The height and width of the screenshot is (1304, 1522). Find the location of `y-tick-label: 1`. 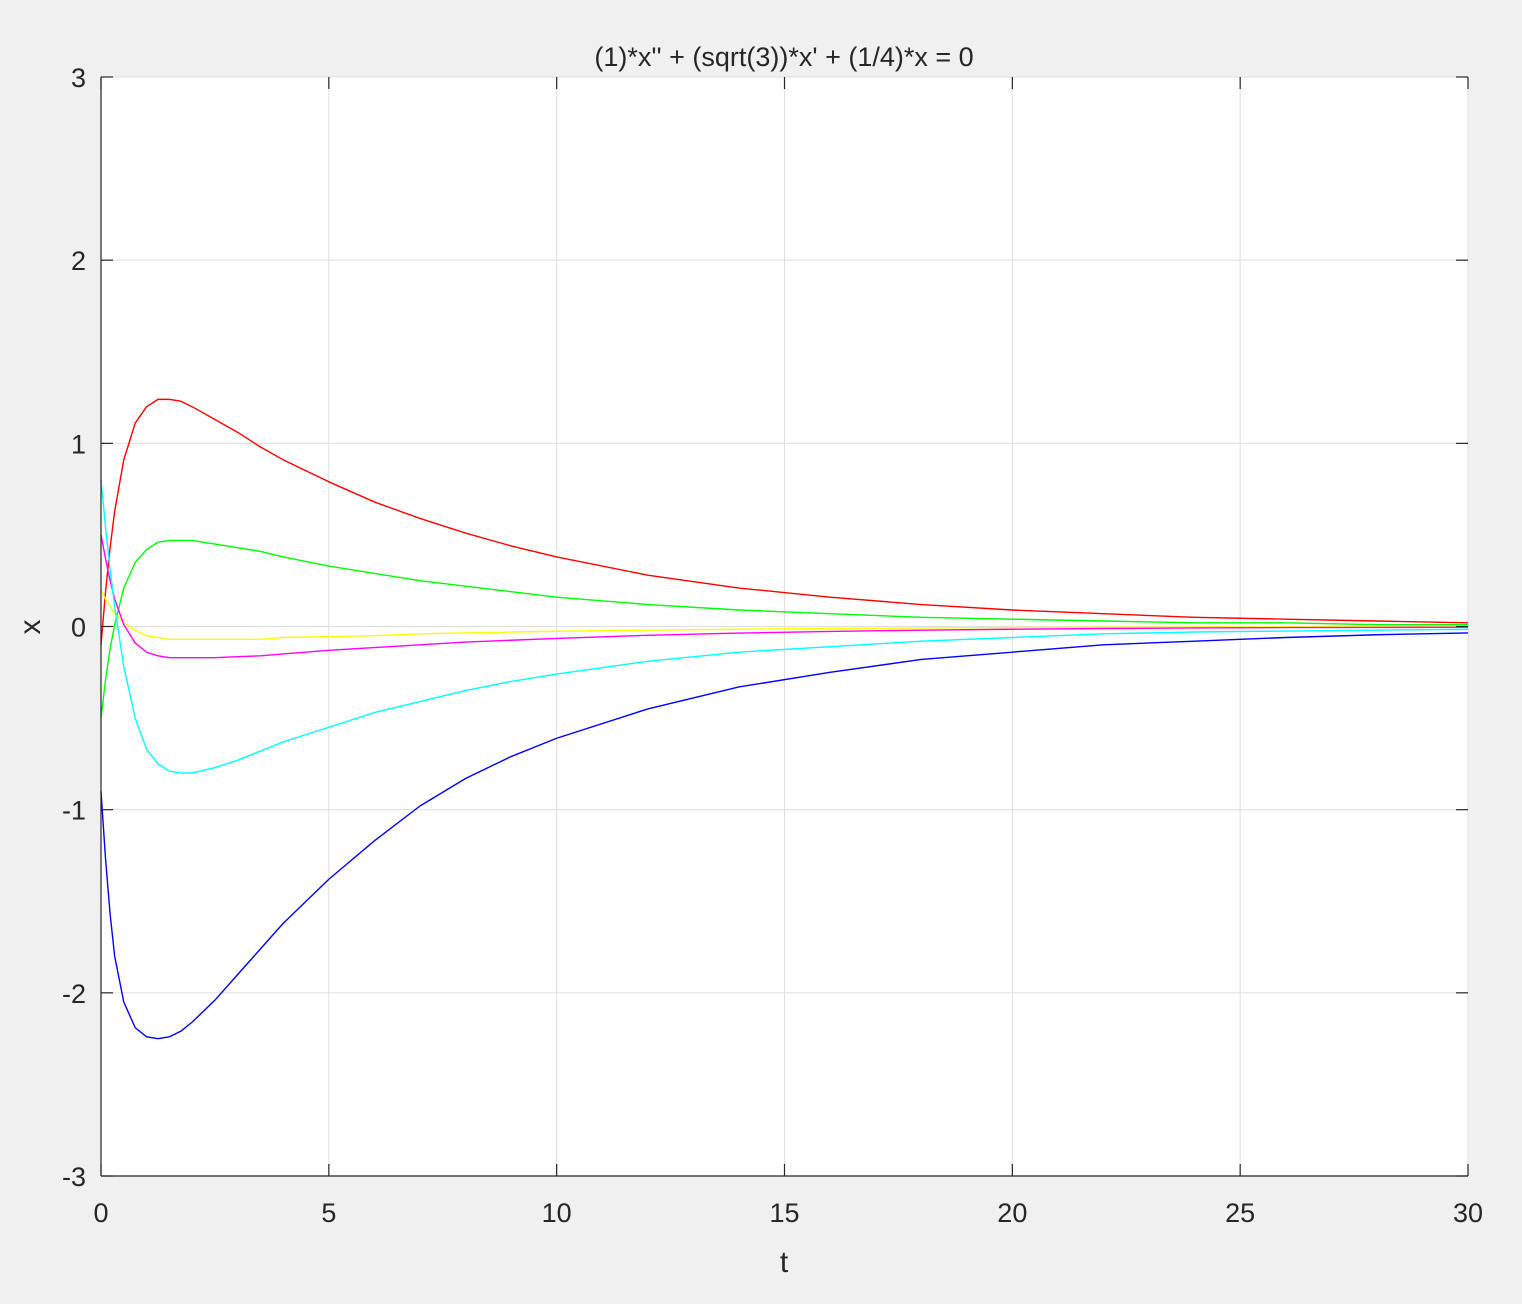

y-tick-label: 1 is located at coordinates (78, 444).